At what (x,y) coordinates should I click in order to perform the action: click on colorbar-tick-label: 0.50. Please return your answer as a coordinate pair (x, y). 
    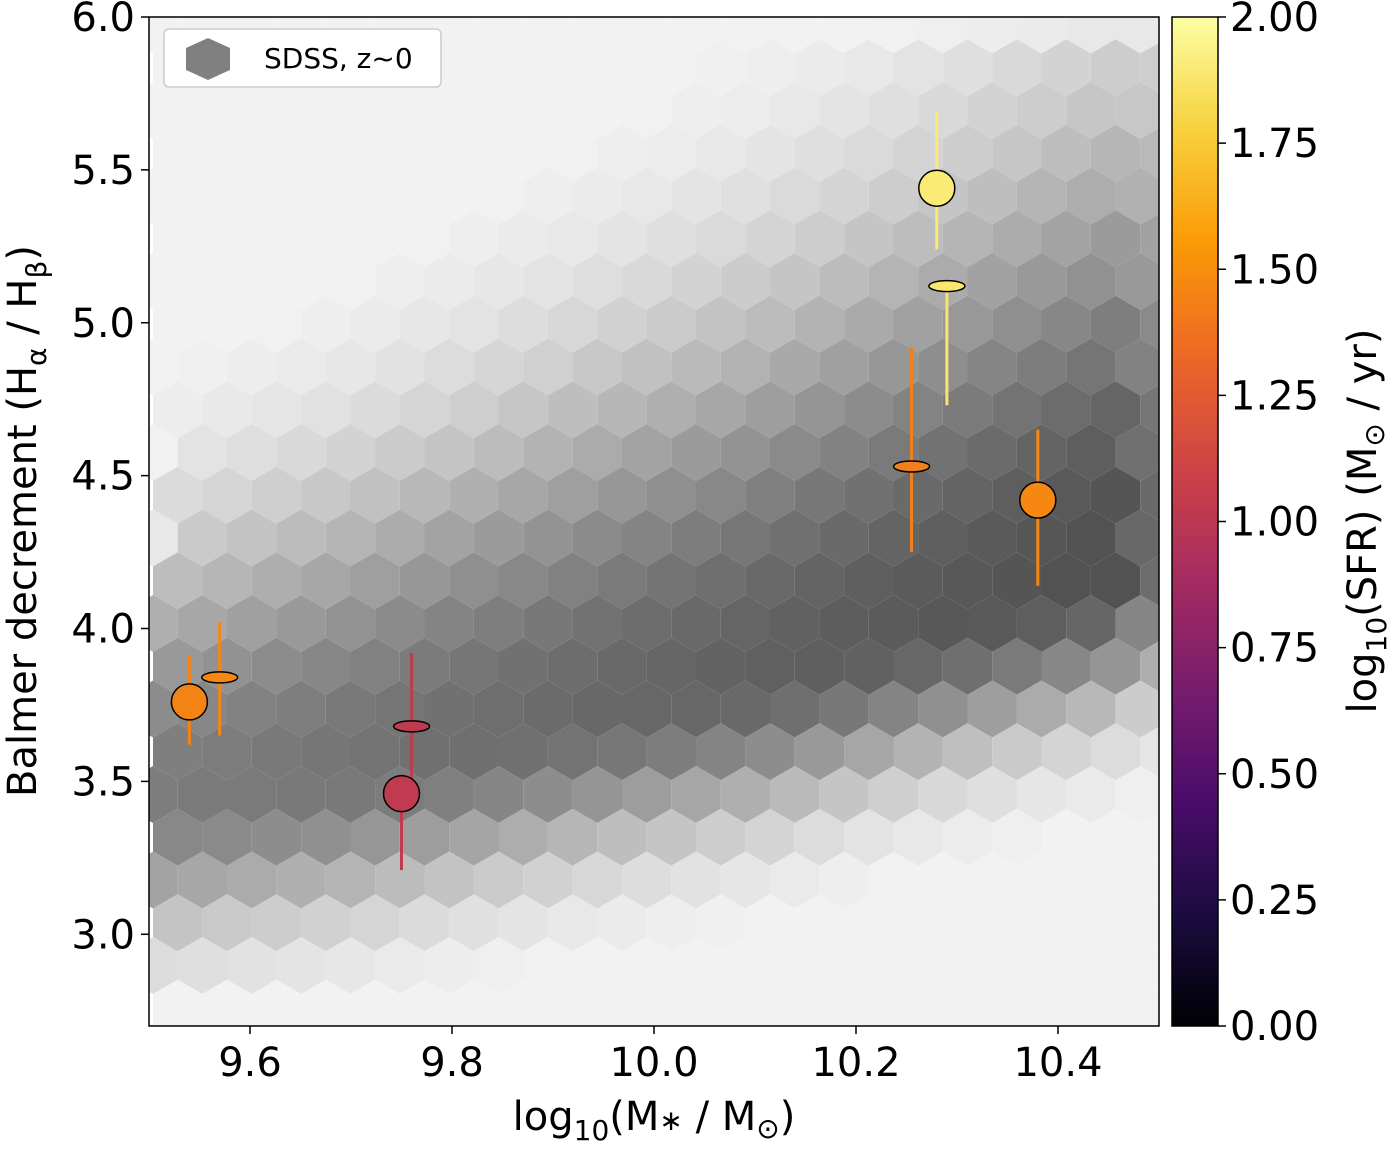
    Looking at the image, I should click on (1274, 775).